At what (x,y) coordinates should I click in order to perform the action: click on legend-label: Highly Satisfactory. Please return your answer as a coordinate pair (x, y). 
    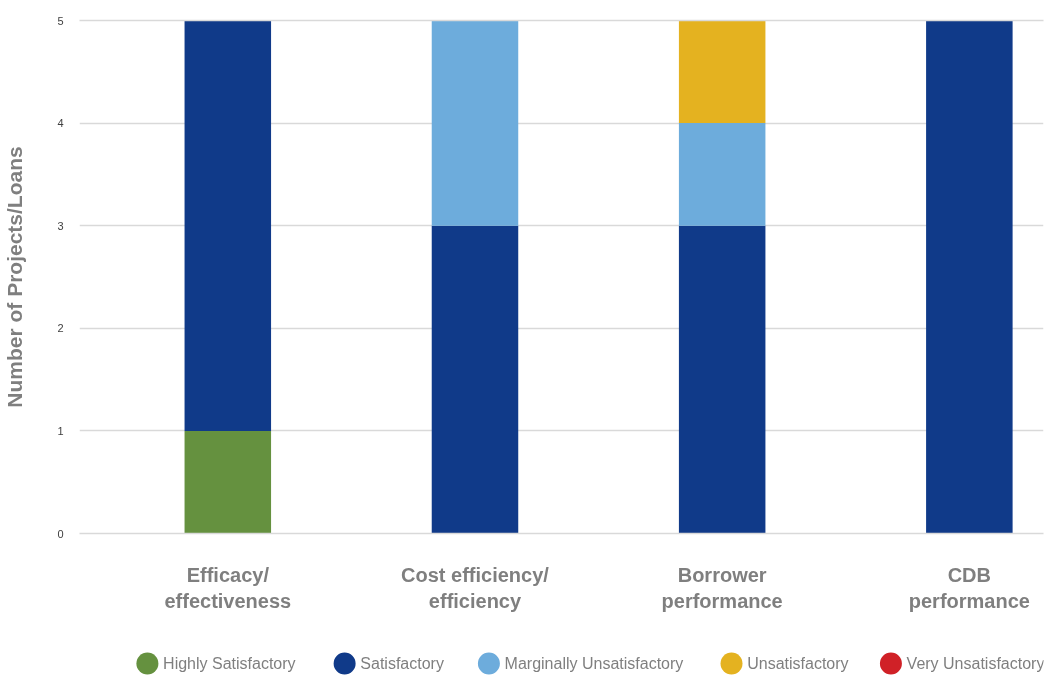
    Looking at the image, I should click on (229, 663).